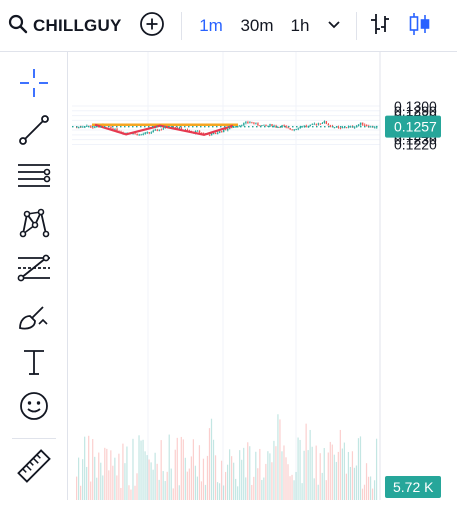 The image size is (457, 505). Describe the element at coordinates (34, 408) in the screenshot. I see `emoji-tool` at that location.